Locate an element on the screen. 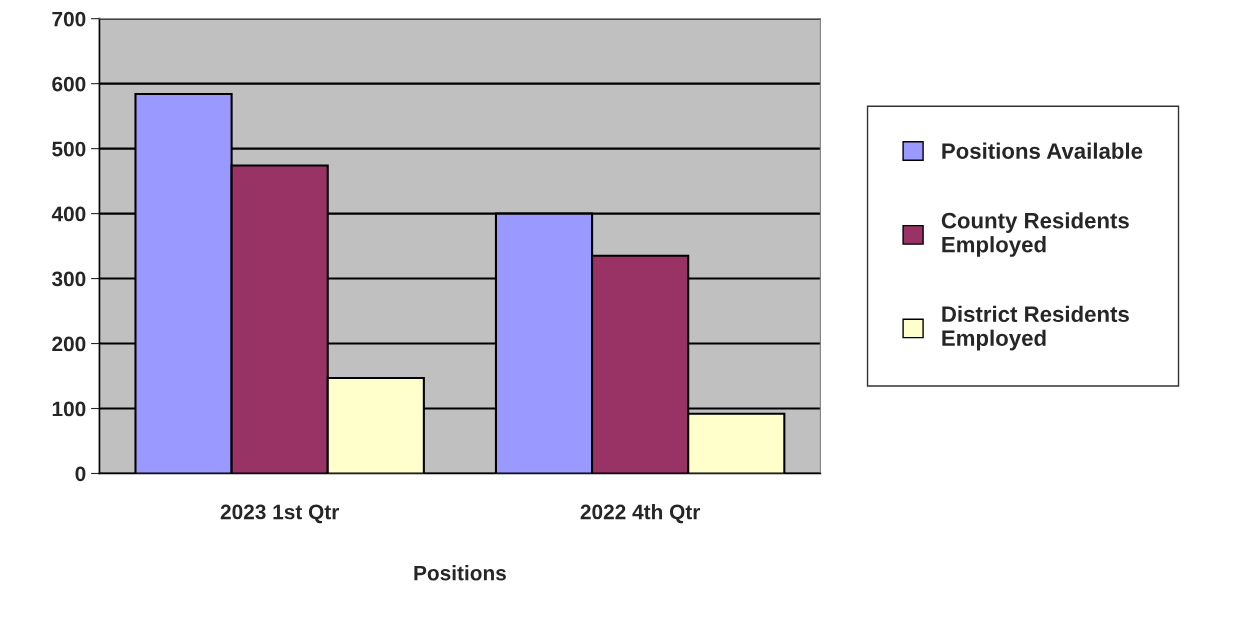 The image size is (1243, 623). legend-label: County Residents Employed is located at coordinates (1035, 234).